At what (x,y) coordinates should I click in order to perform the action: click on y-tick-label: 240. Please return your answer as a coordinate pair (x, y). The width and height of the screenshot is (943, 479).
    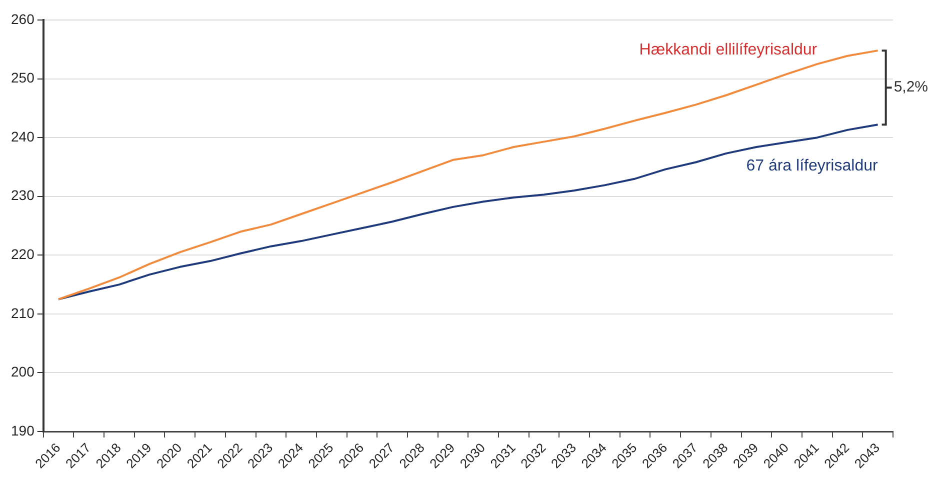
    Looking at the image, I should click on (23, 136).